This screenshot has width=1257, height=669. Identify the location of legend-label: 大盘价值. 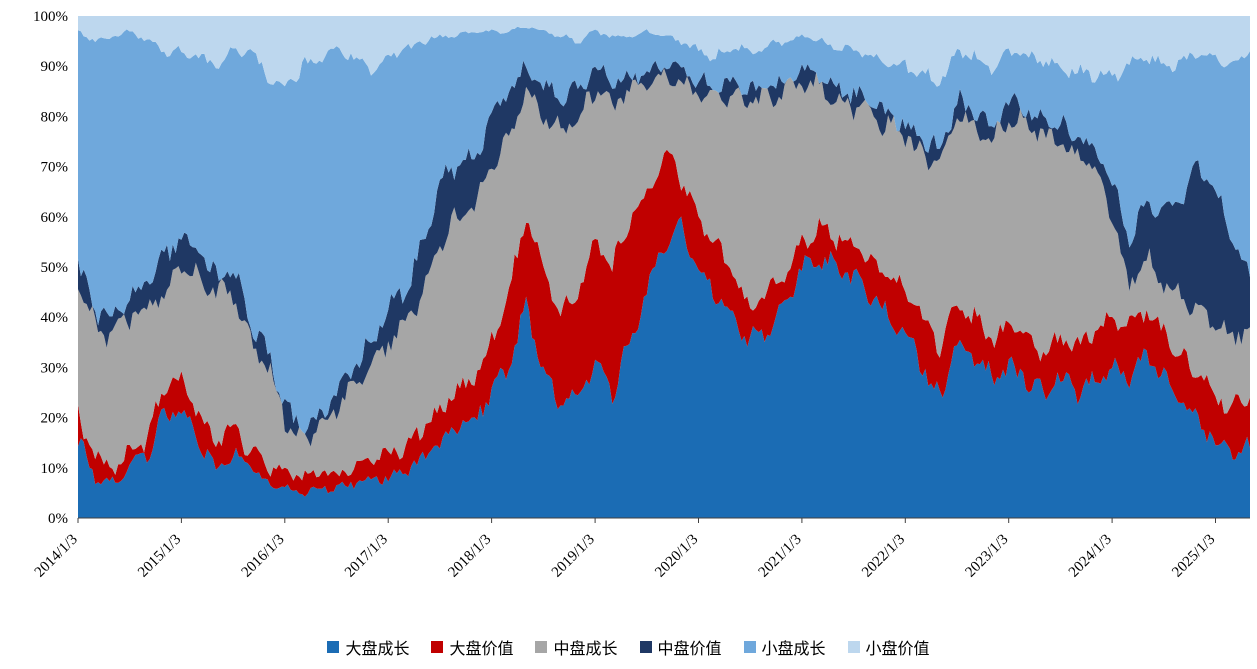
(481, 649).